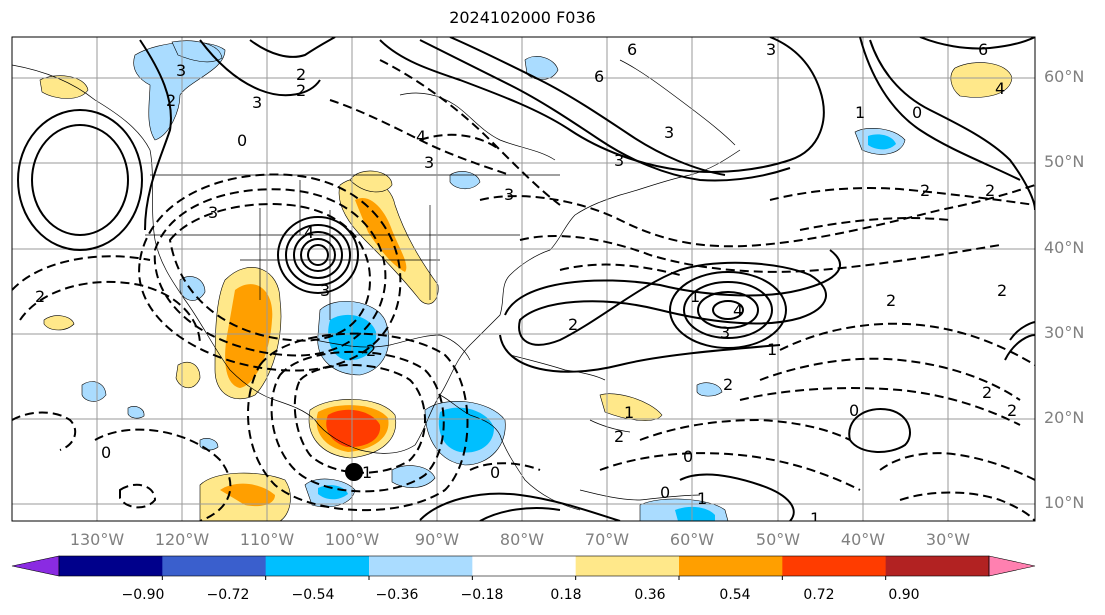  I want to click on colorbar-tick-label: −0.72, so click(228, 595).